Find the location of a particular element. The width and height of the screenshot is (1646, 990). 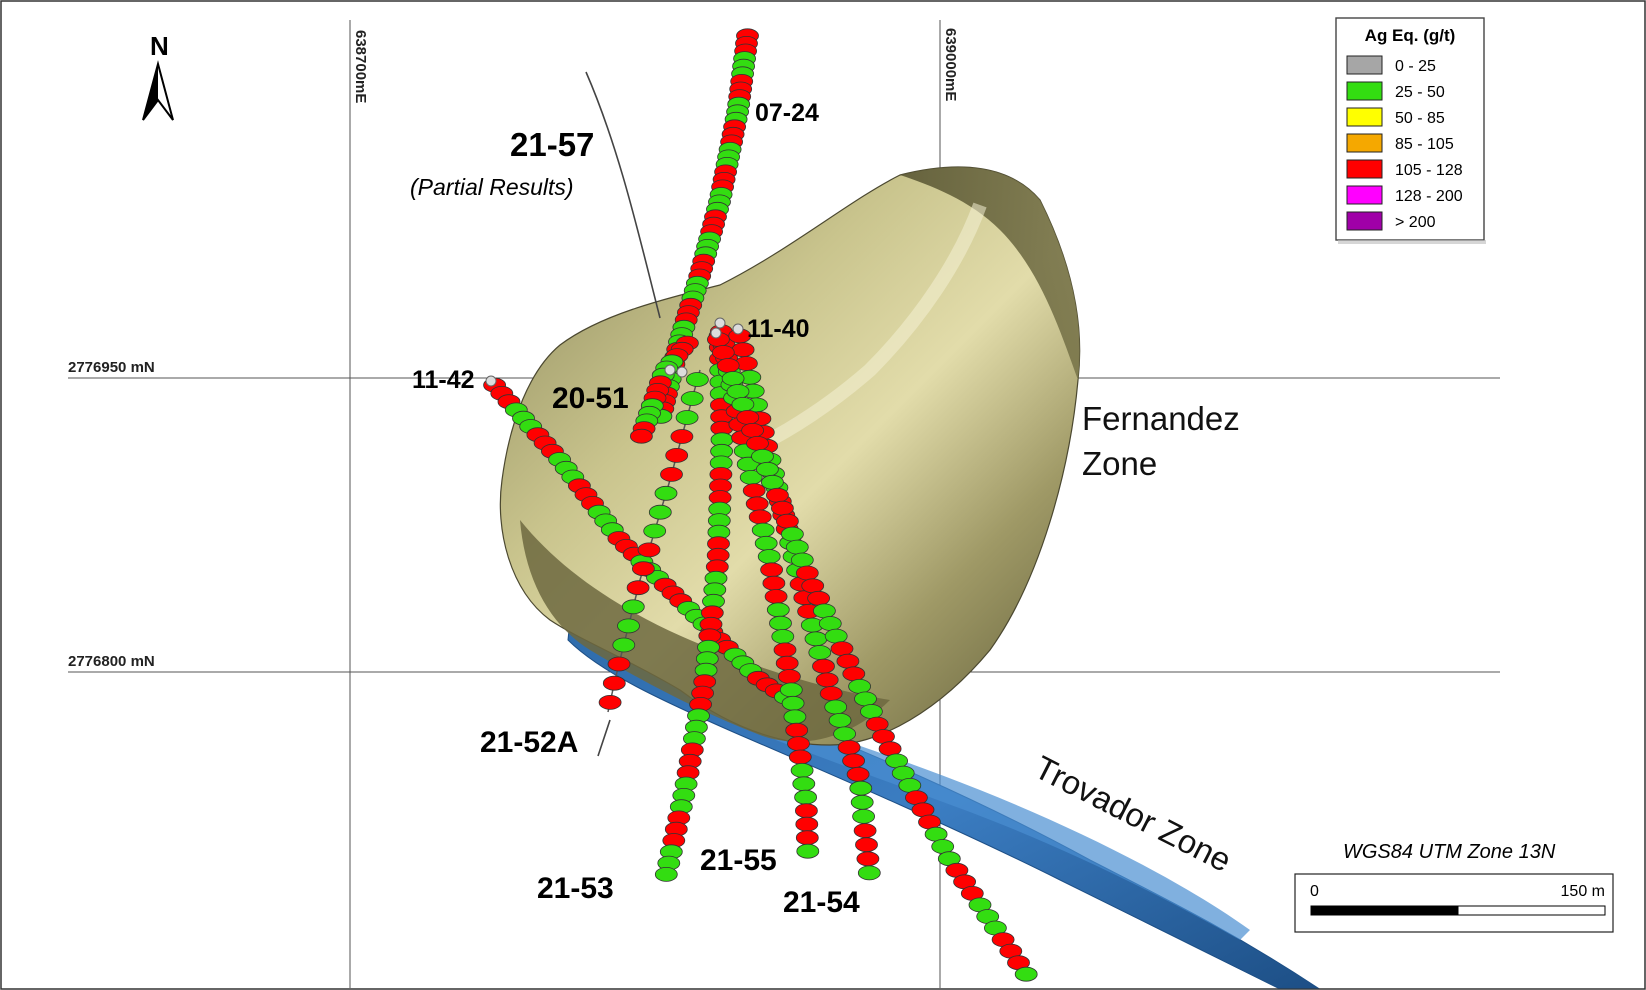

fernandez-zone-label-line2: Zone is located at coordinates (1119, 463).